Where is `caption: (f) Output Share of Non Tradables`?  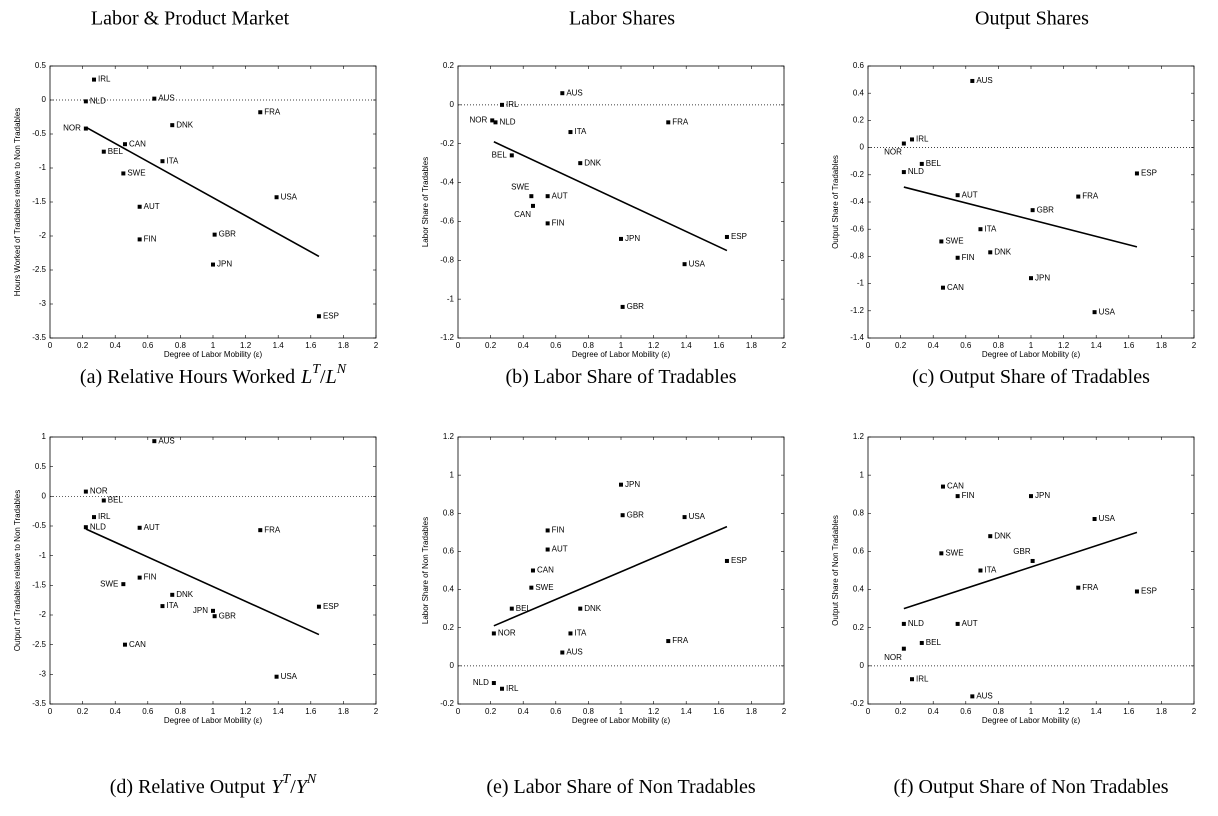
caption: (f) Output Share of Non Tradables is located at coordinates (1031, 787).